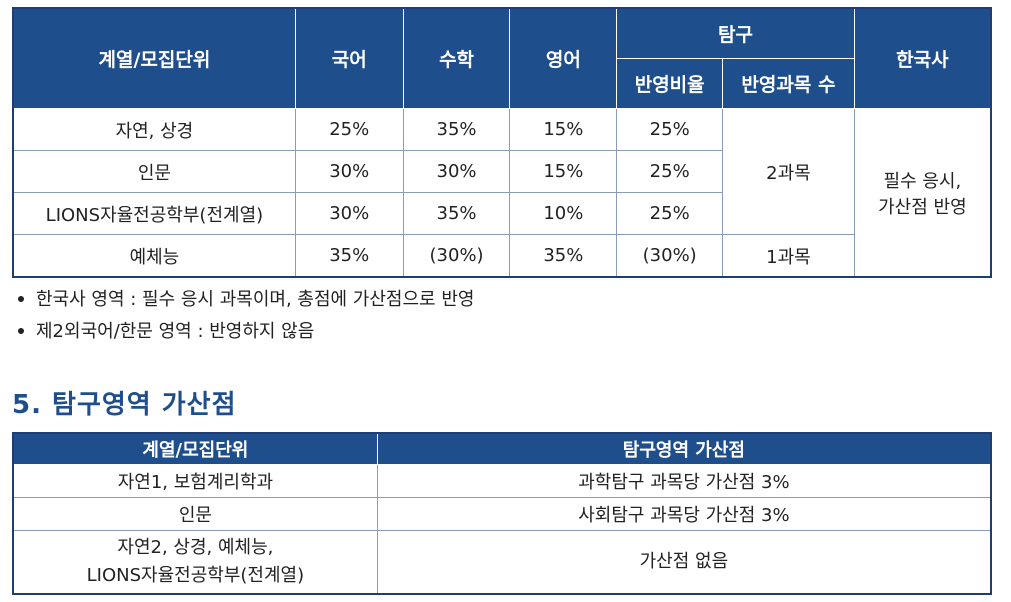 Image resolution: width=1011 pixels, height=602 pixels. Describe the element at coordinates (255, 299) in the screenshot. I see `note-text: 한국사 영역 : 필수 응시 과목이며, 총점에 가산점으로 반영` at that location.